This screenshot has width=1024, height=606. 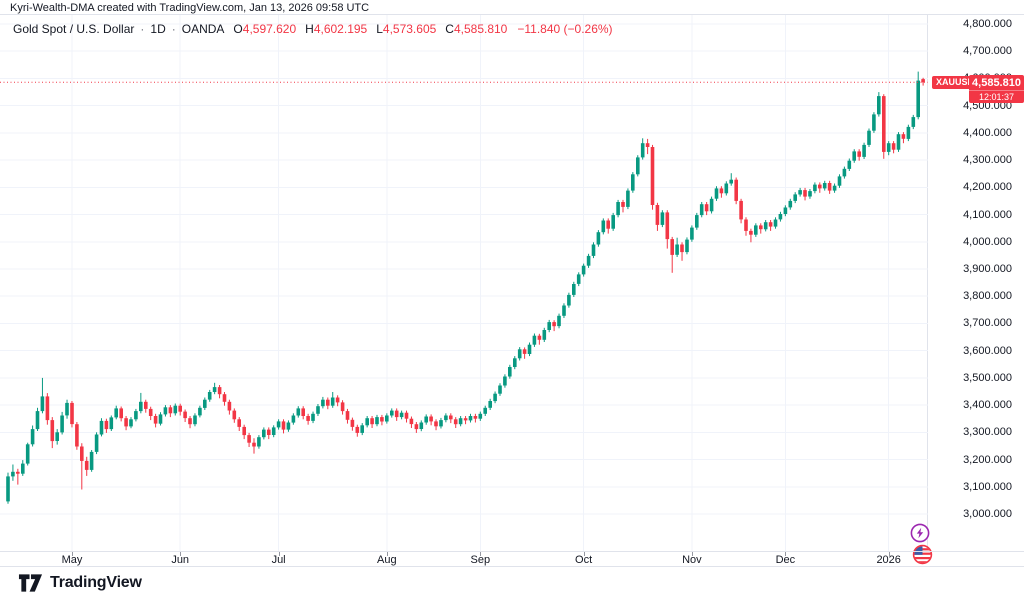 I want to click on time-tick-label: Jul, so click(x=278, y=560).